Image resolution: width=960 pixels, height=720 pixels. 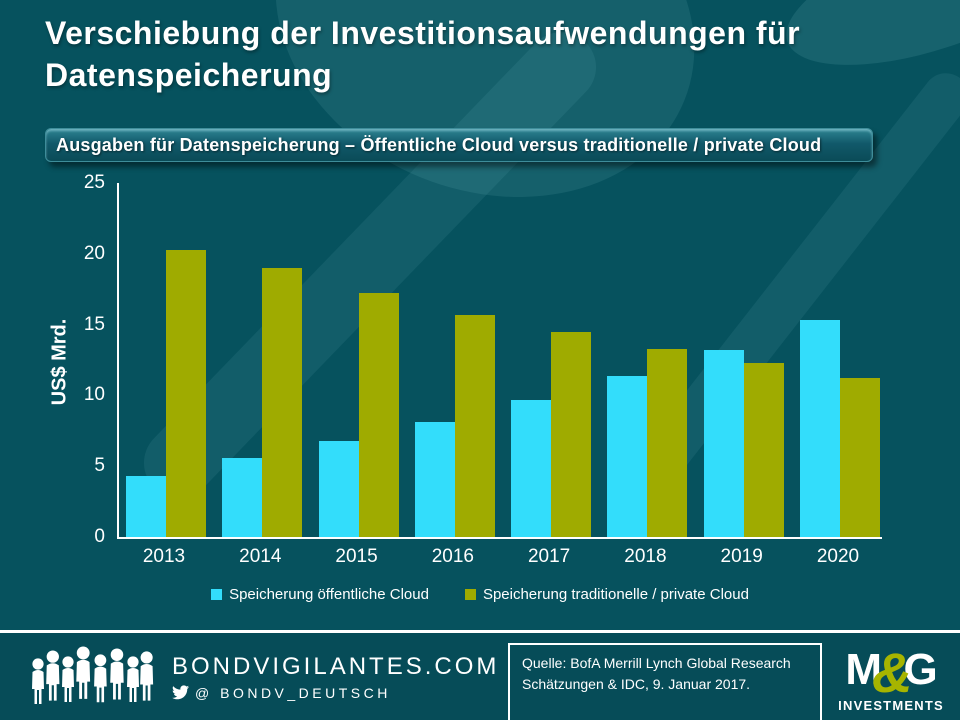 What do you see at coordinates (863, 669) in the screenshot?
I see `mg-logo-m: M` at bounding box center [863, 669].